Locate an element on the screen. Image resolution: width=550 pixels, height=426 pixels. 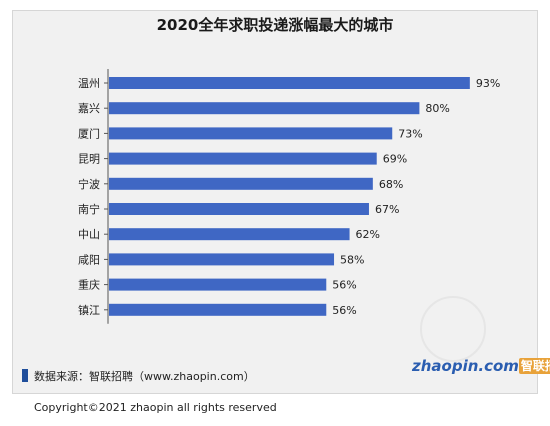
logo-cjk: 智联招聘 is located at coordinates (534, 366).